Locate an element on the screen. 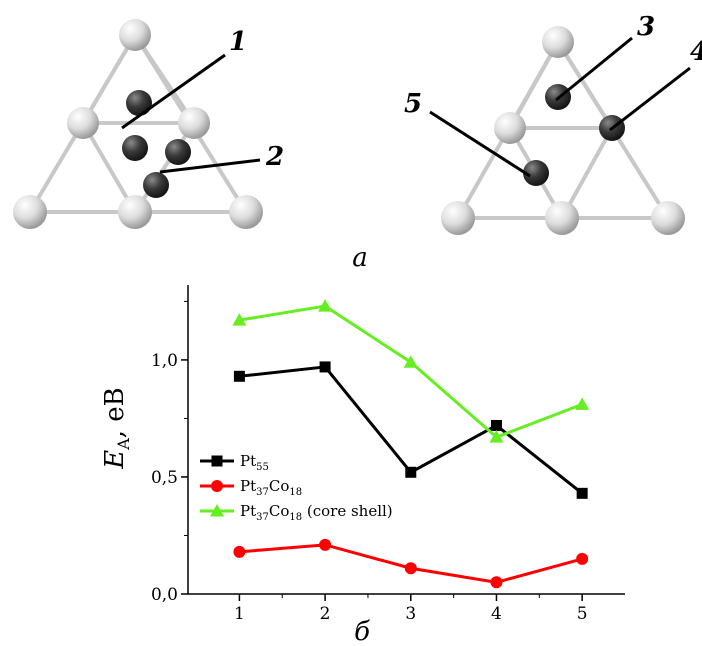 The image size is (702, 646). x-tick-label: 4 is located at coordinates (496, 614).